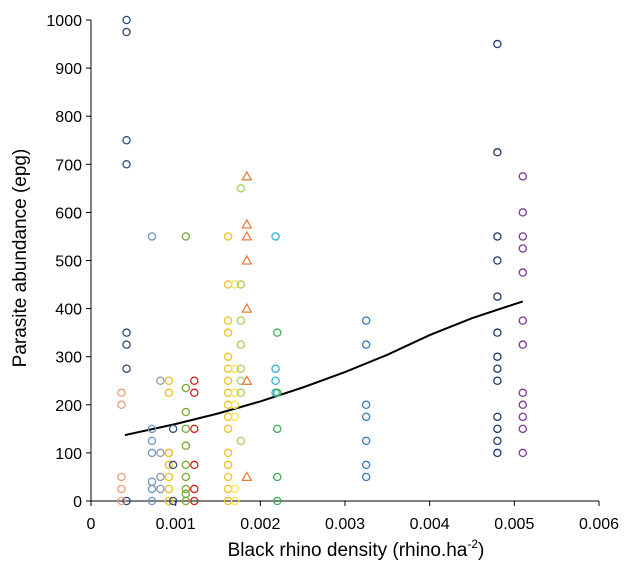 This screenshot has height=570, width=630. What do you see at coordinates (68, 117) in the screenshot?
I see `y-tick-label: 800` at bounding box center [68, 117].